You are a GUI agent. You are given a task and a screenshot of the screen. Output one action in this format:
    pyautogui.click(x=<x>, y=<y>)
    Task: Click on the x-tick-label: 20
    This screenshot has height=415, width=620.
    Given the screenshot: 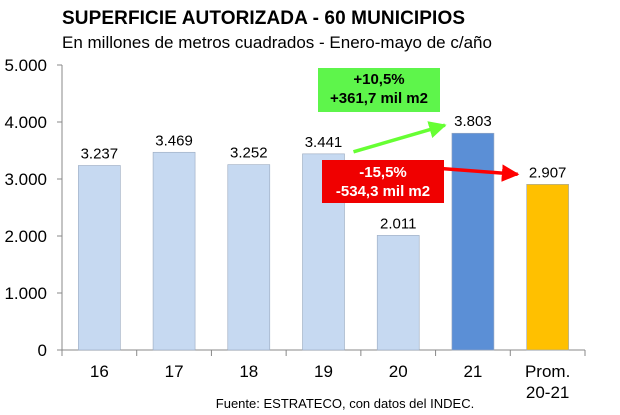 What is the action you would take?
    pyautogui.click(x=398, y=371)
    